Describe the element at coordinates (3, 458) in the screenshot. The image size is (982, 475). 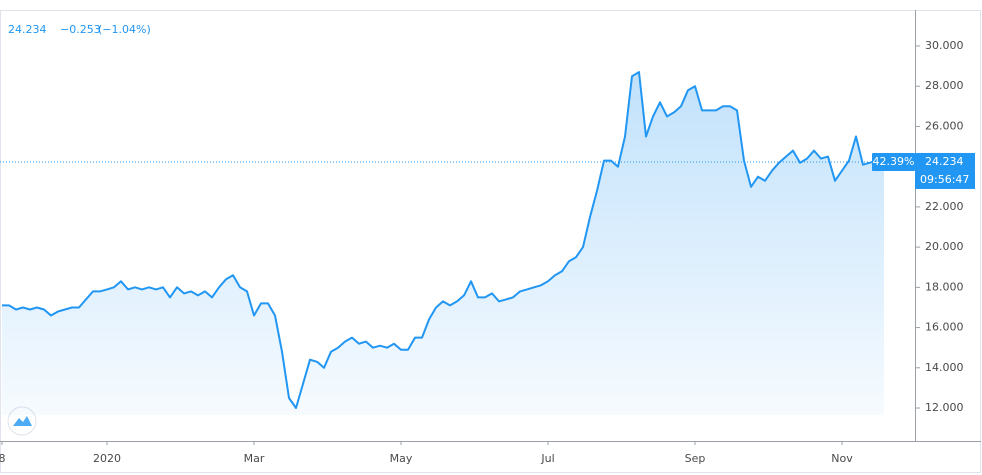
I see `x-tick-label: 8` at that location.